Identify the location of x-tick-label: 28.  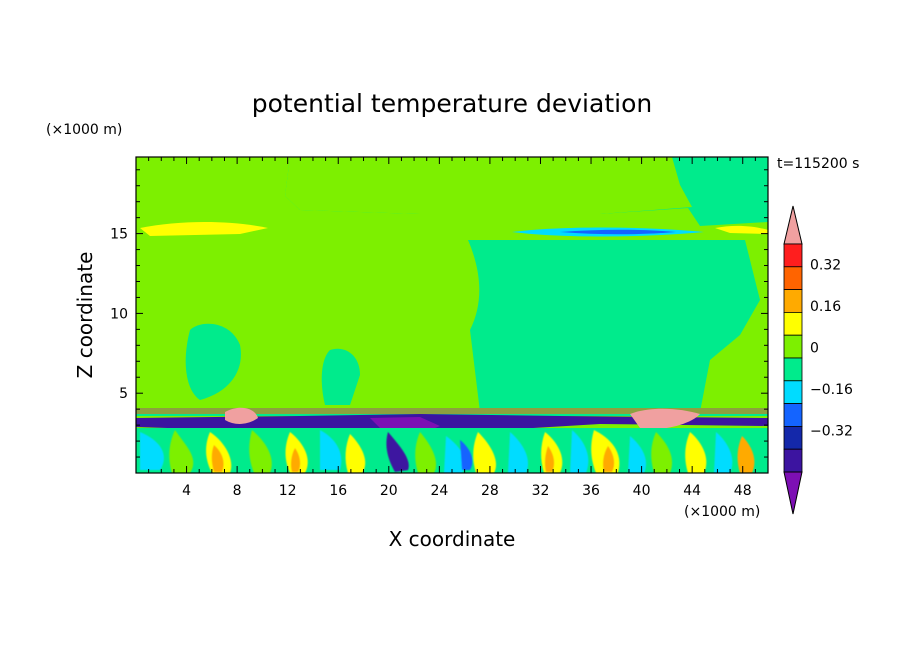
(490, 491).